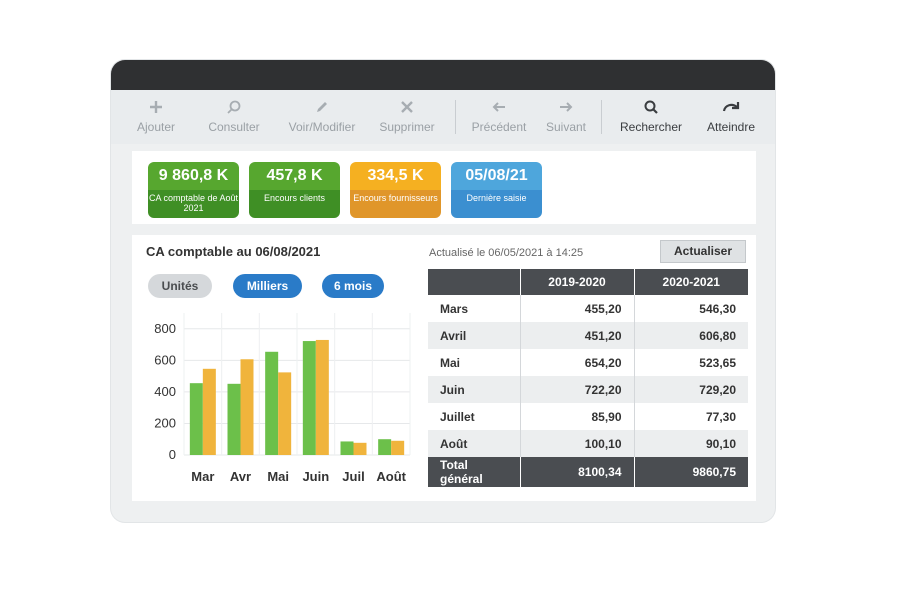 This screenshot has height=600, width=900. I want to click on delete-label: Supprimer, so click(407, 127).